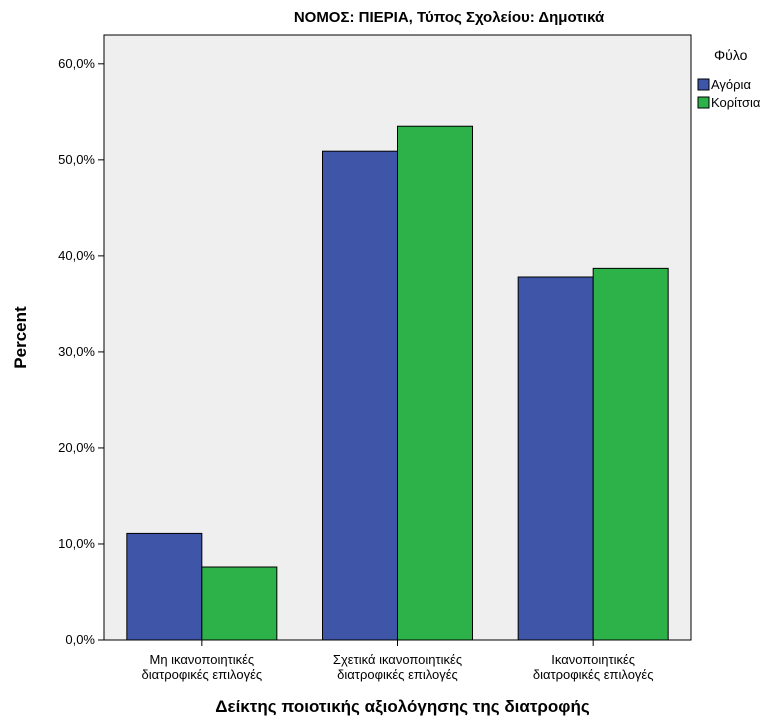  Describe the element at coordinates (76, 351) in the screenshot. I see `y-tick-label: 30,0%` at that location.